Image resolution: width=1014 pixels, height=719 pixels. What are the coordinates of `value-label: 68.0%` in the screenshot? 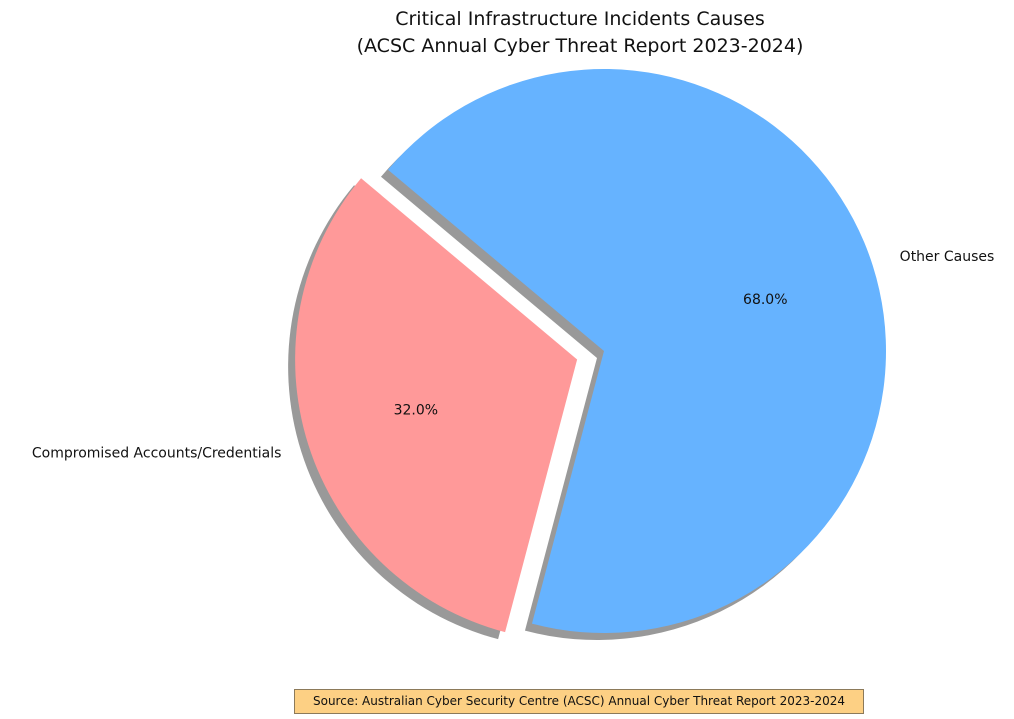 It's located at (765, 300).